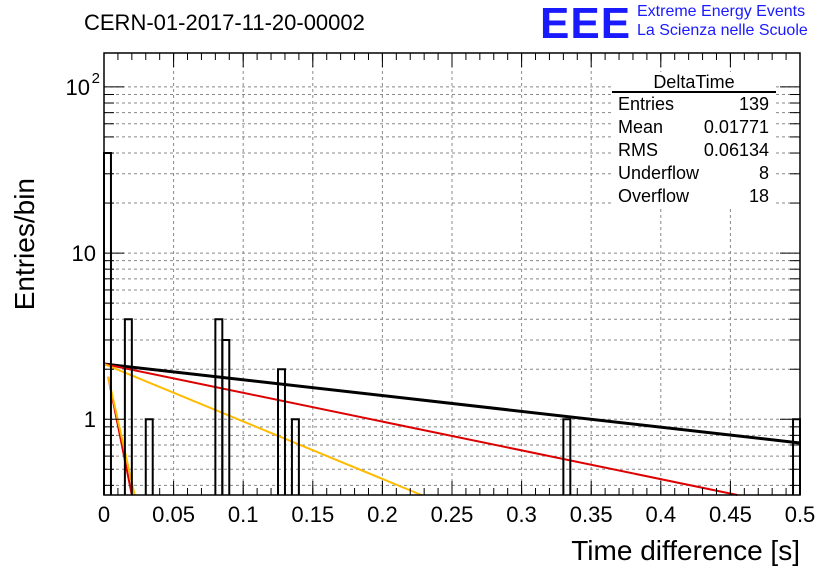  What do you see at coordinates (638, 150) in the screenshot?
I see `stats-row-label: RMS` at bounding box center [638, 150].